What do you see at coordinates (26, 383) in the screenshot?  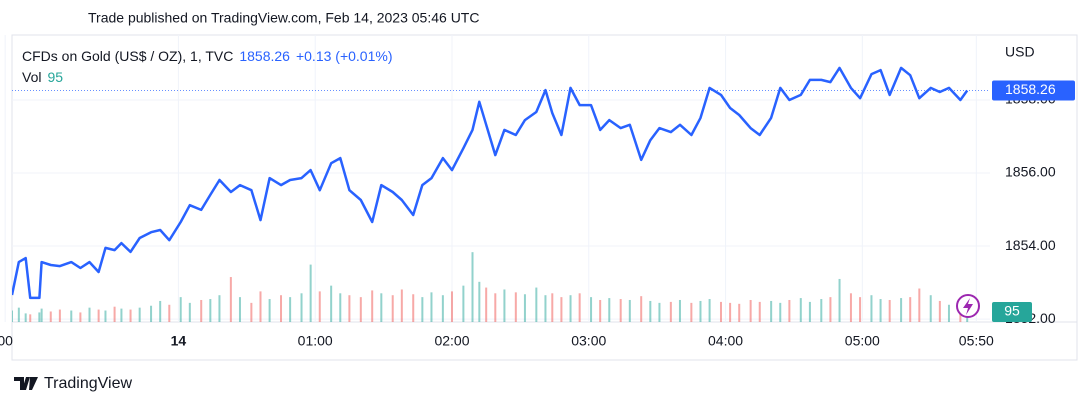 I see `logo` at bounding box center [26, 383].